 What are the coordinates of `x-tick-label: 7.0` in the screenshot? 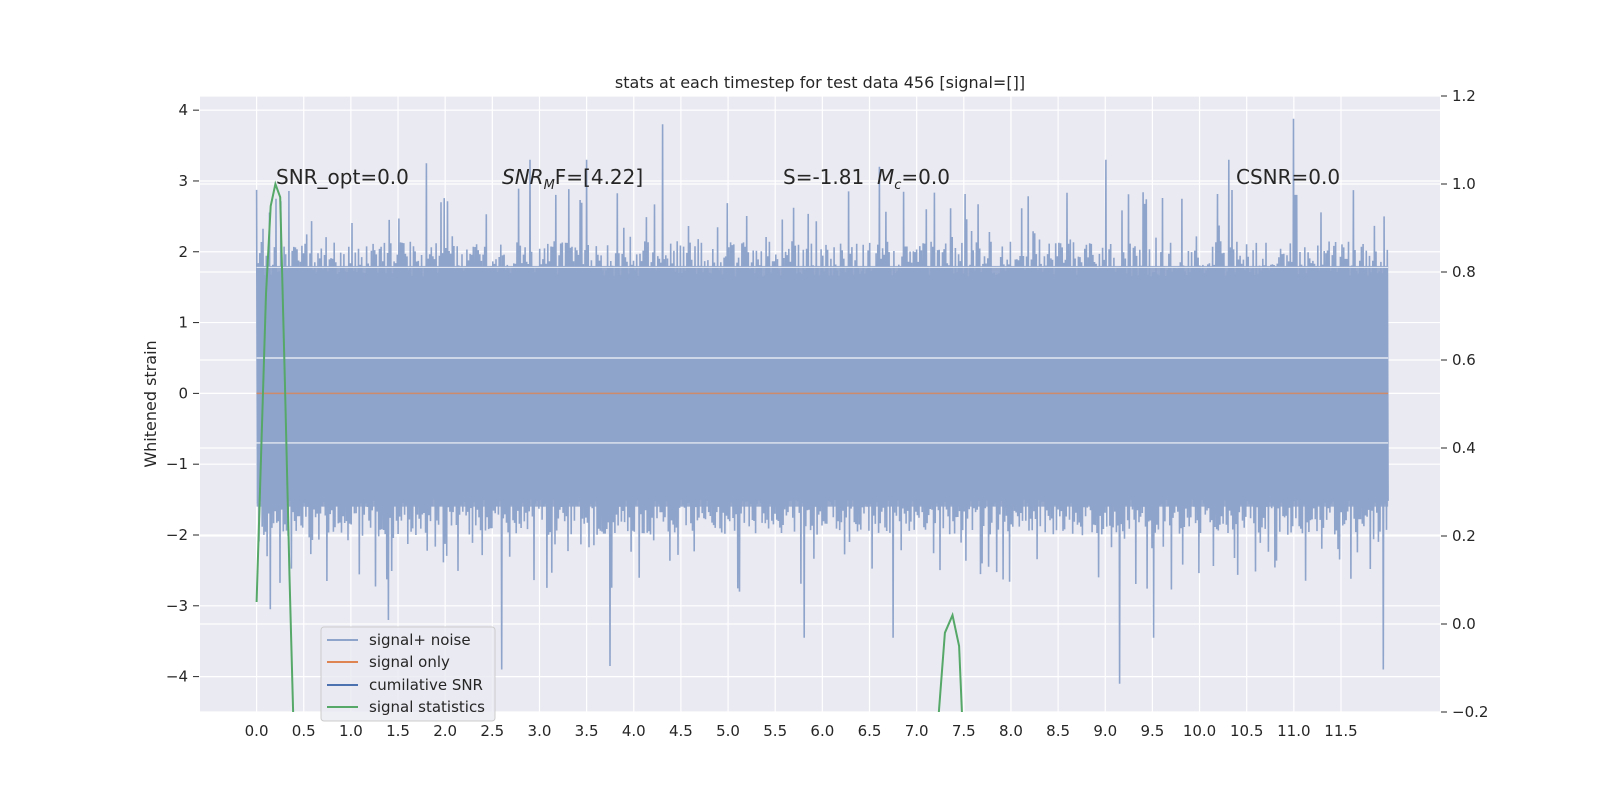 It's located at (917, 731).